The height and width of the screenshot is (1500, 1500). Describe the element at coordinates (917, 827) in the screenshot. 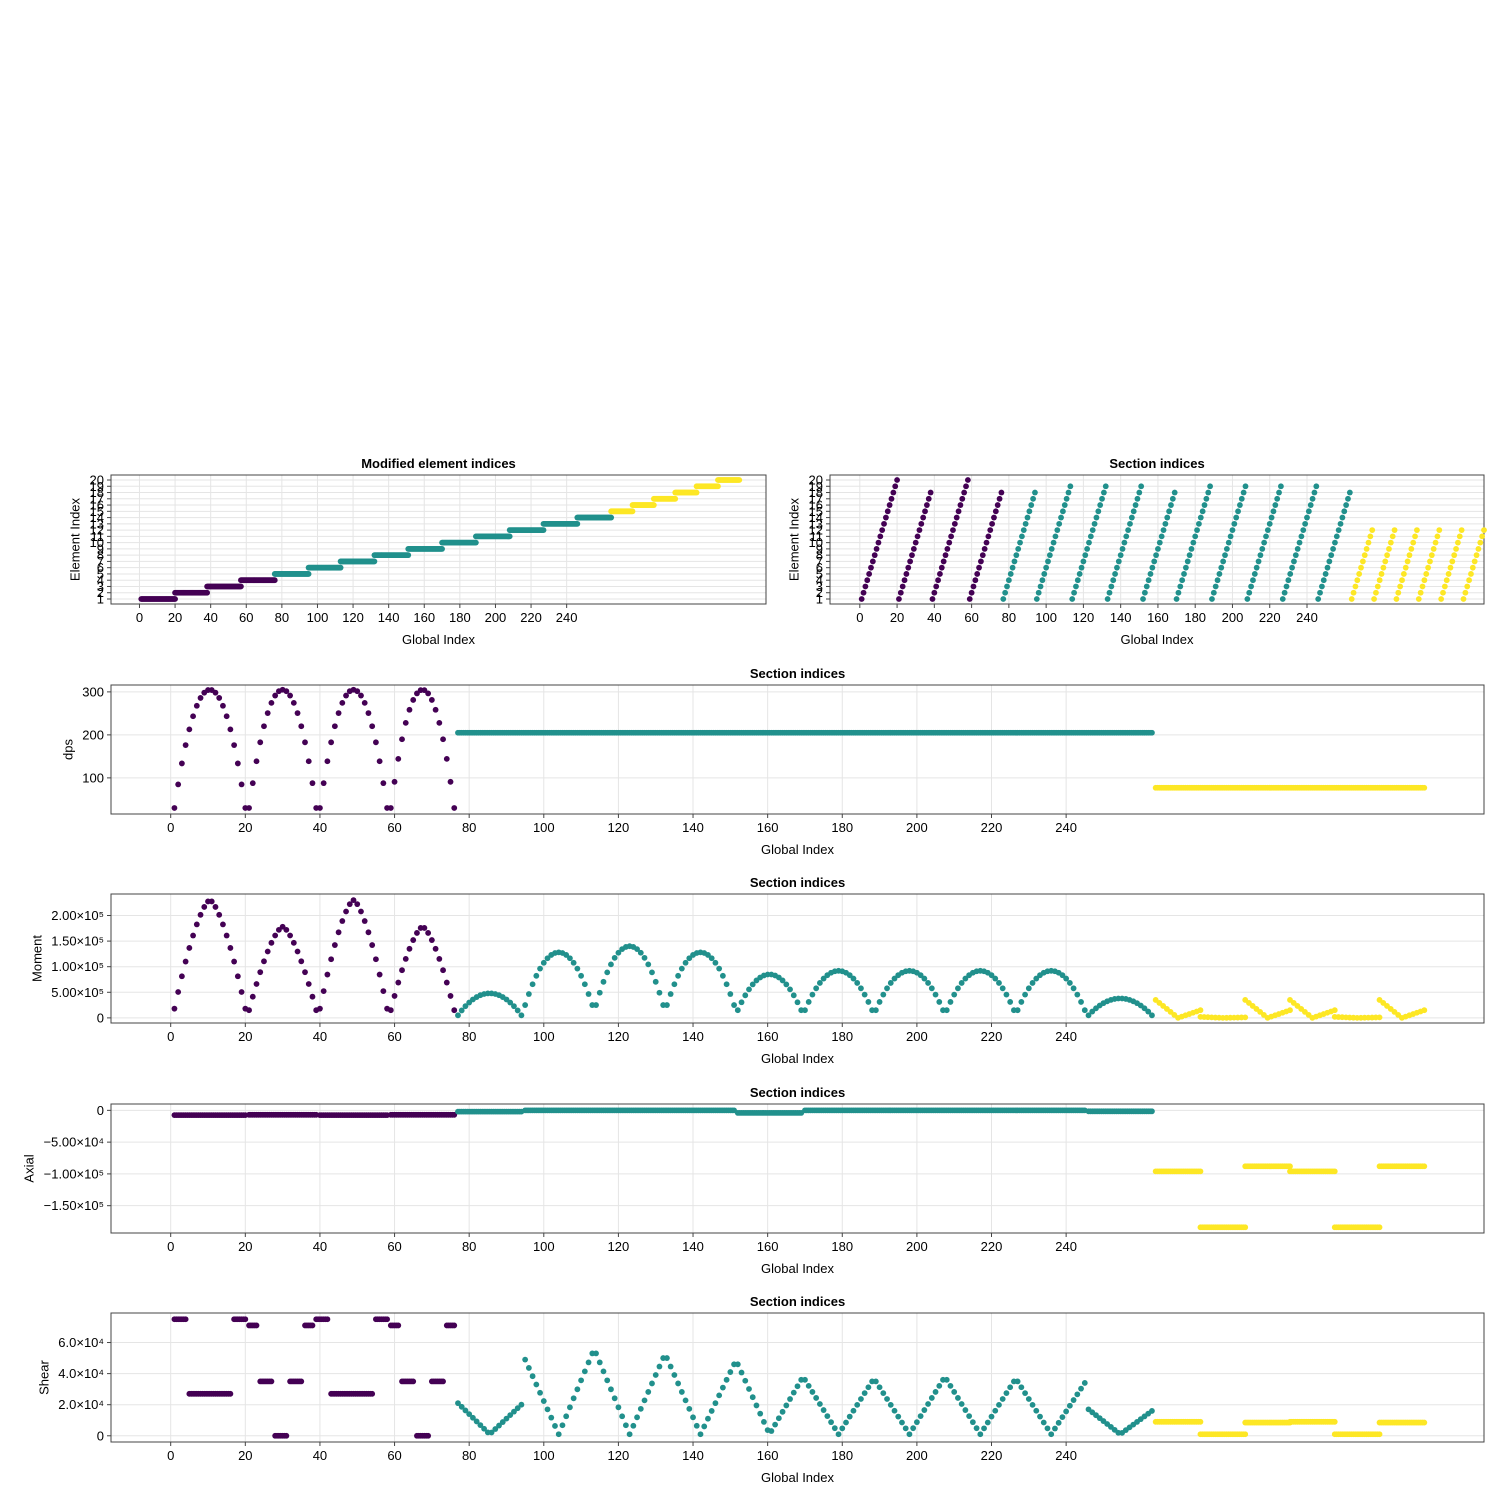

I see `x-tick-label: 200` at that location.